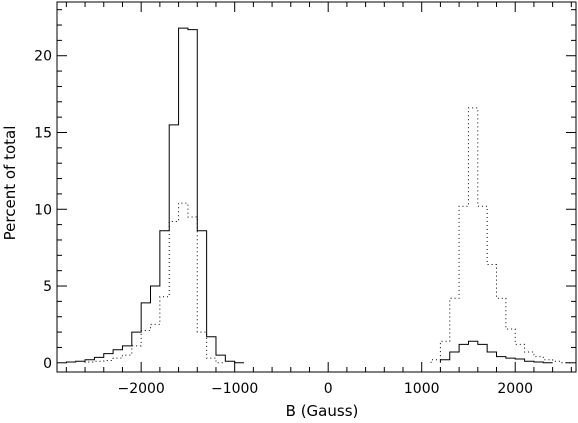 Image resolution: width=578 pixels, height=423 pixels. I want to click on y-axis-title: Percent of total, so click(10, 183).